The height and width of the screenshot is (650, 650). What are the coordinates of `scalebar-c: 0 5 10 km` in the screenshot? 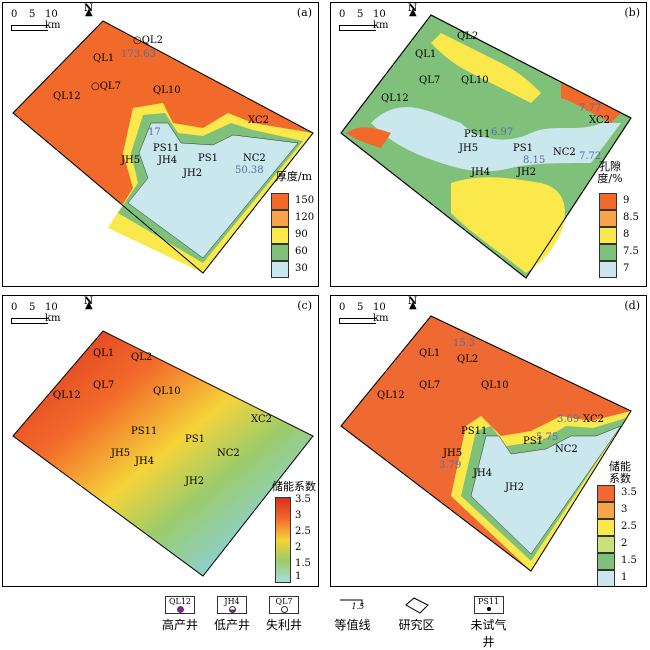 It's located at (41, 315).